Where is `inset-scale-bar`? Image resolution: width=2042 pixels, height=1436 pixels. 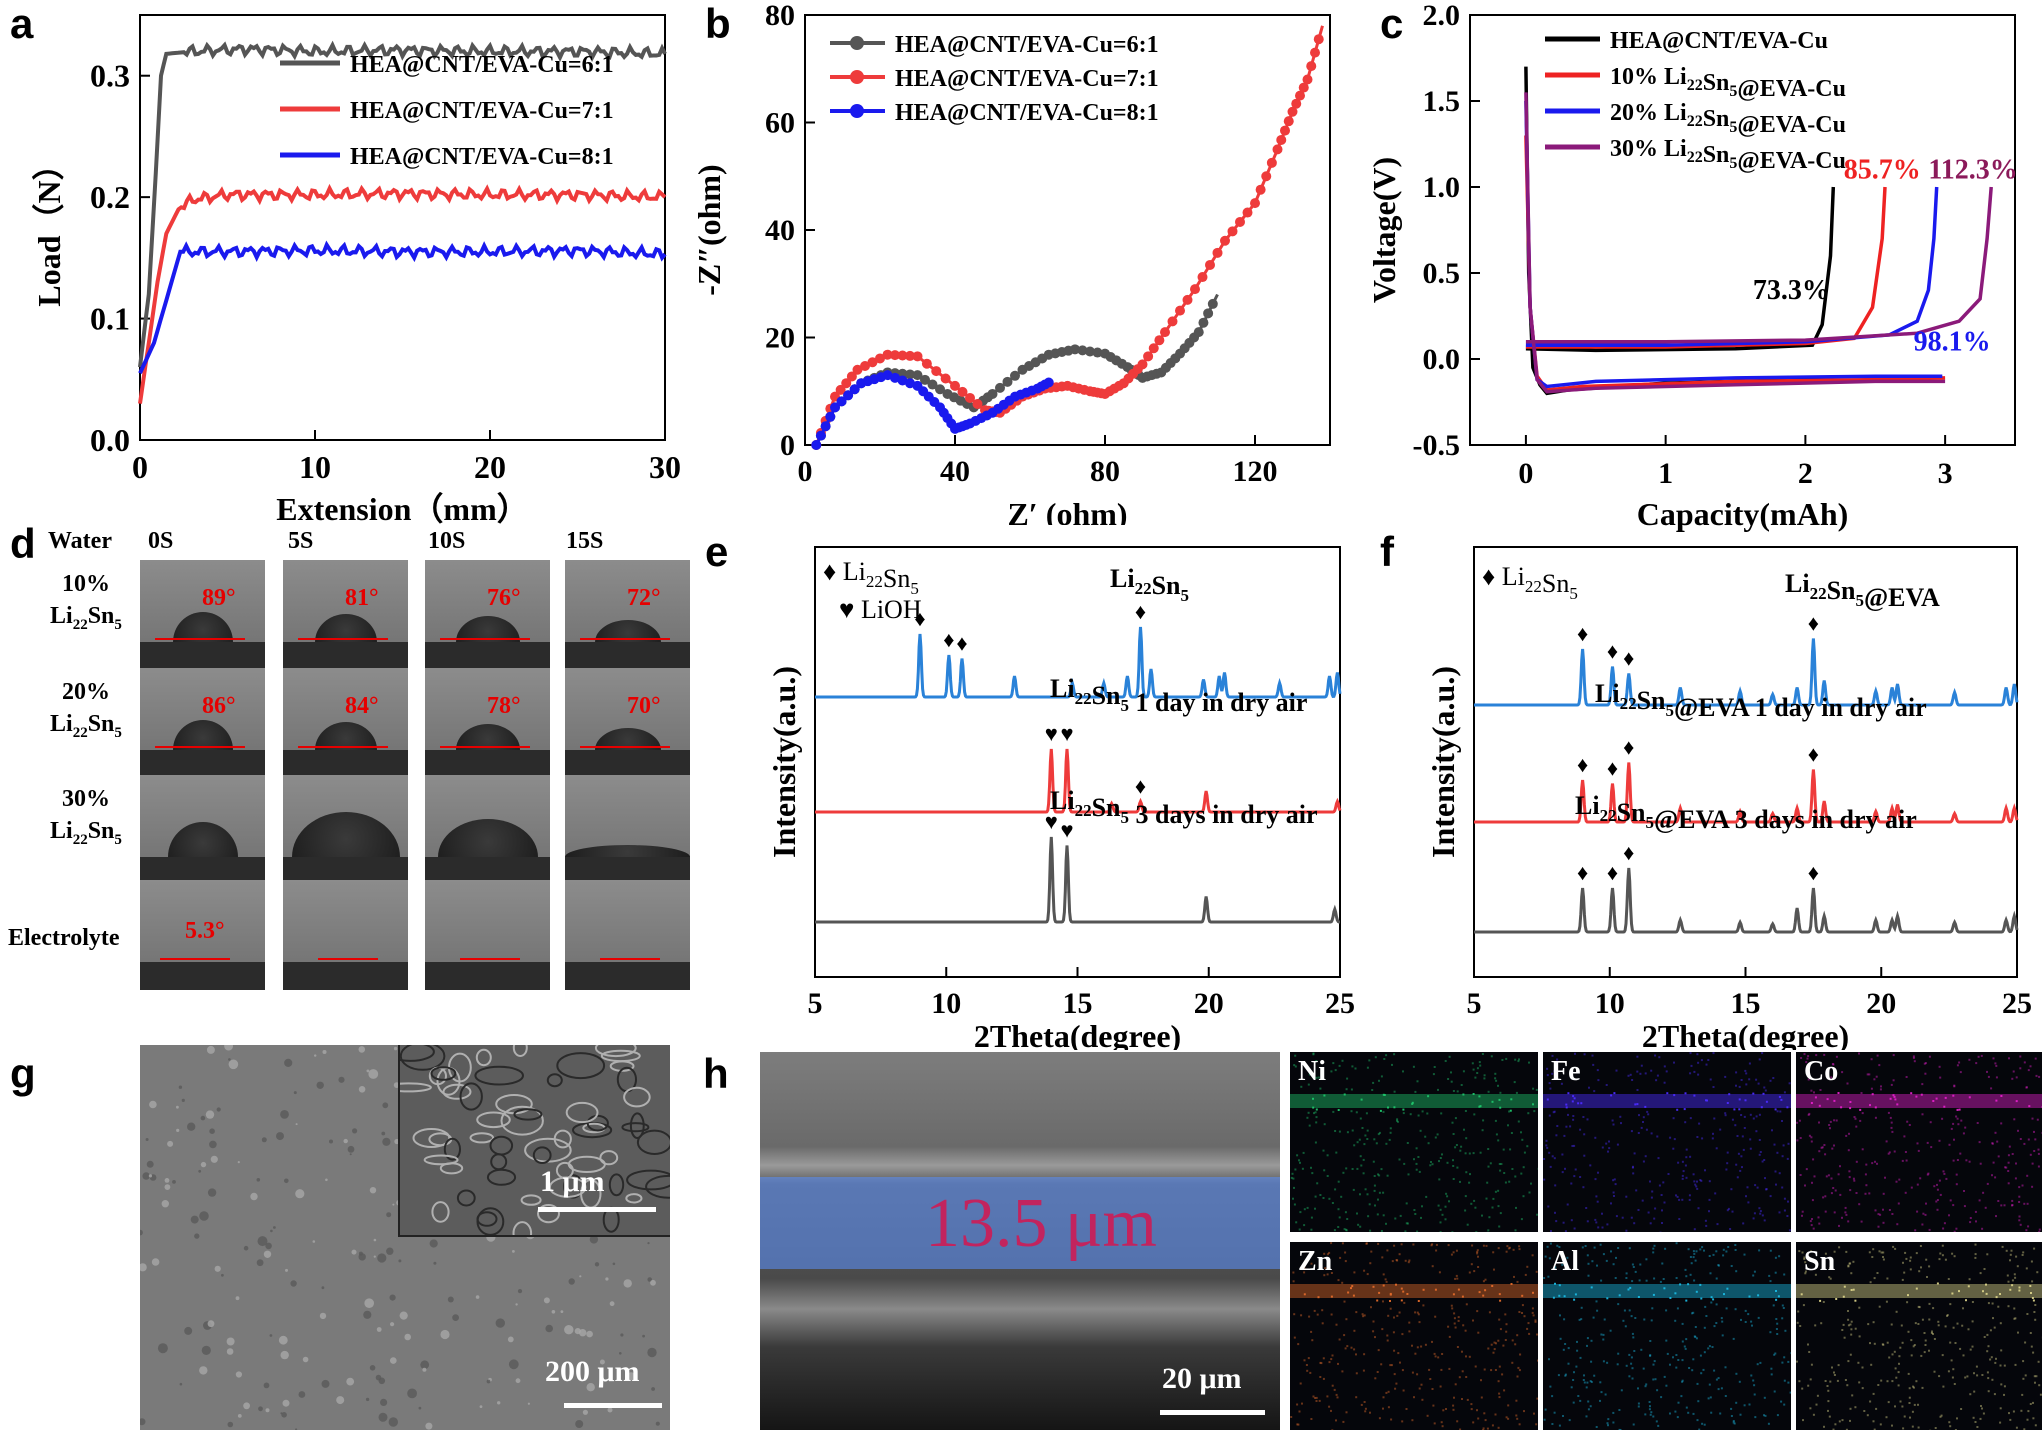
inset-scale-bar is located at coordinates (597, 1209).